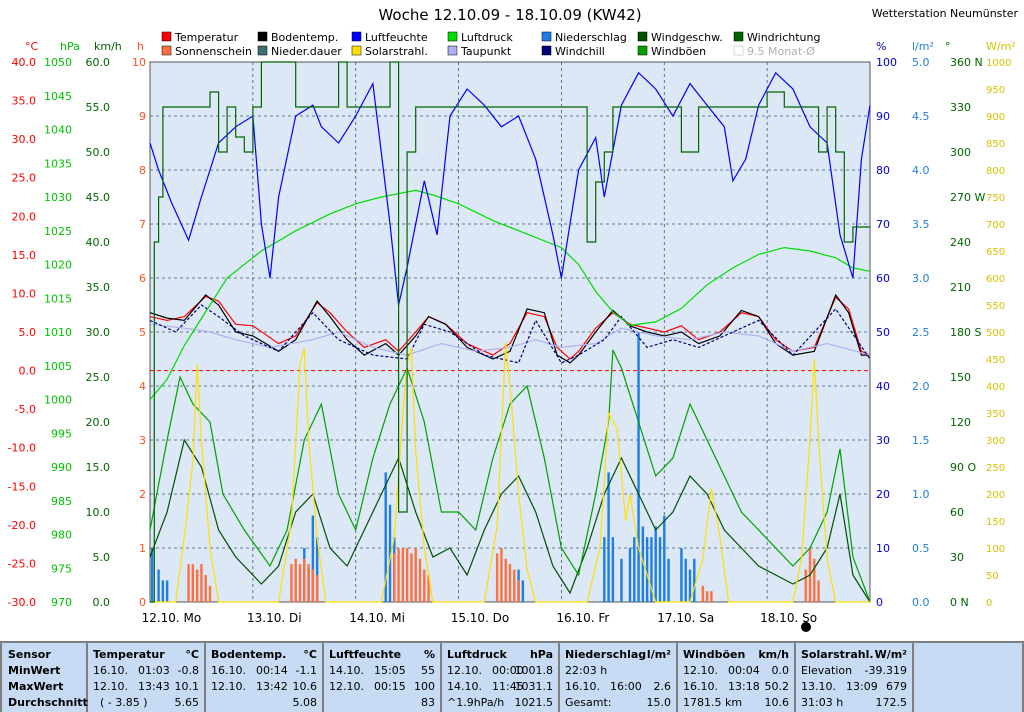  I want to click on stat-row: 83, so click(382, 704).